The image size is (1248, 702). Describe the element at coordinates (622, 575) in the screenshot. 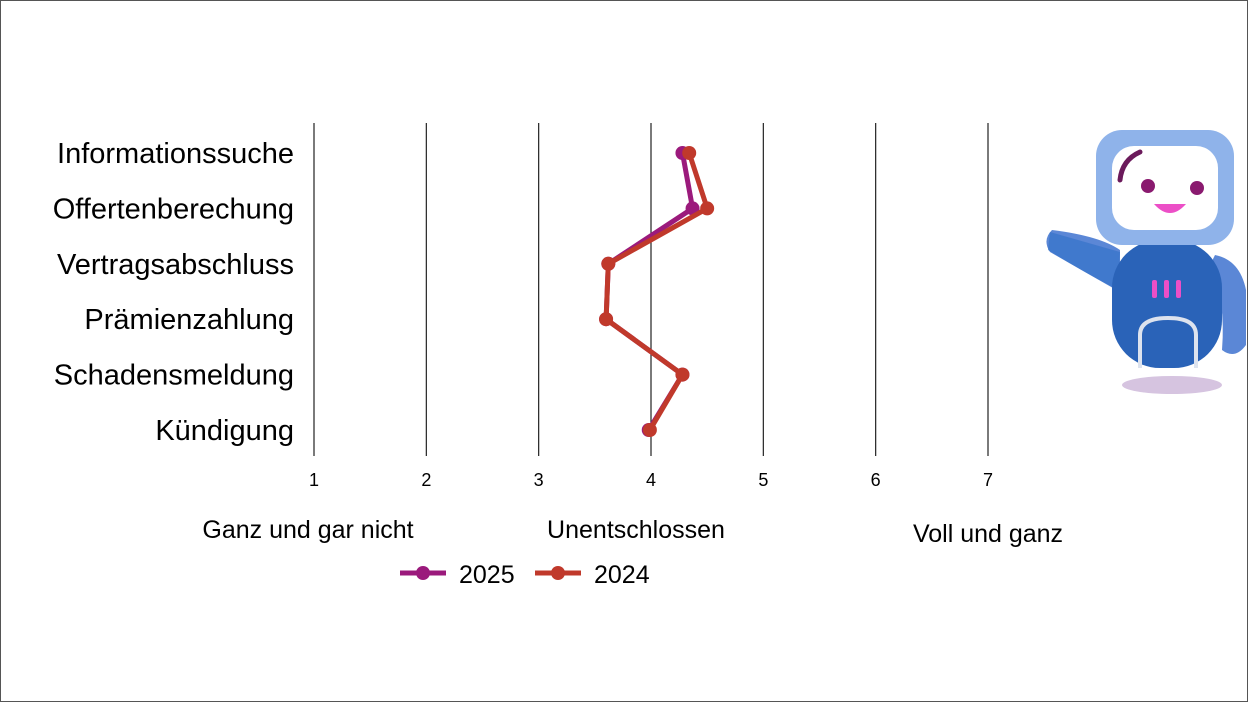

I see `legend-label-2024: 2024` at that location.